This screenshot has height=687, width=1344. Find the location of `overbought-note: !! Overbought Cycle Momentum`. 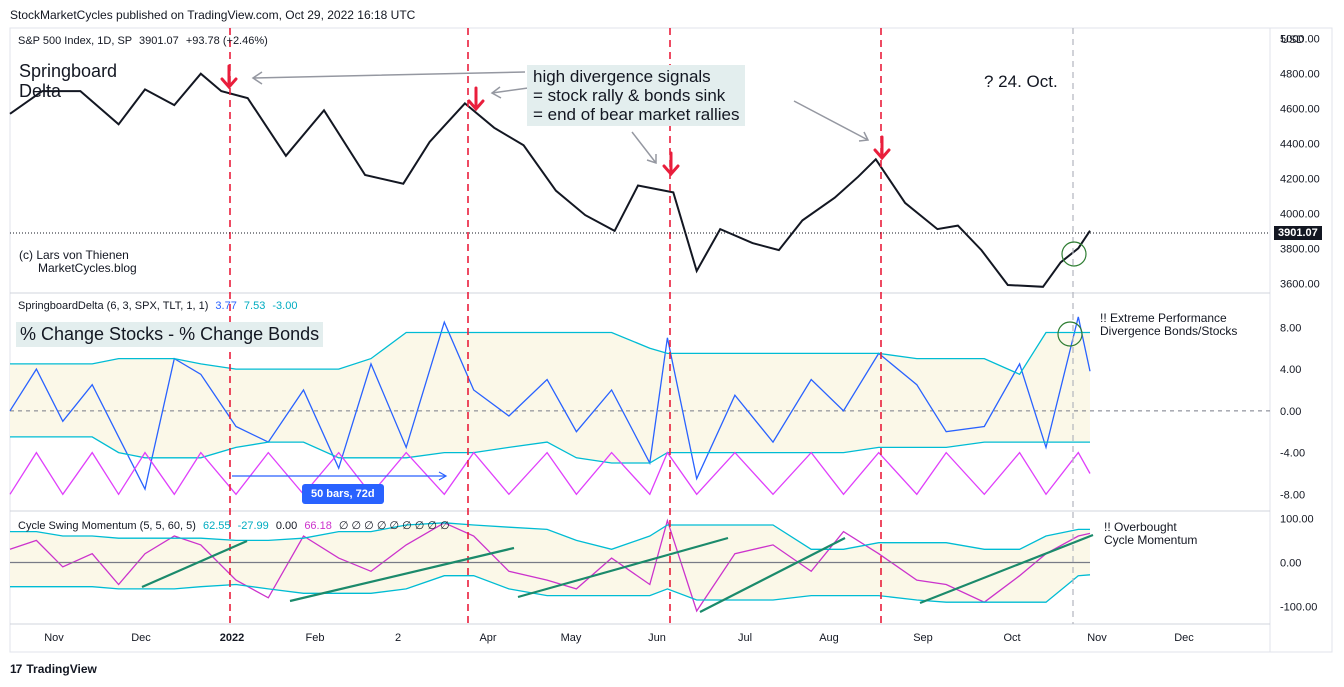

overbought-note: !! Overbought Cycle Momentum is located at coordinates (1150, 534).